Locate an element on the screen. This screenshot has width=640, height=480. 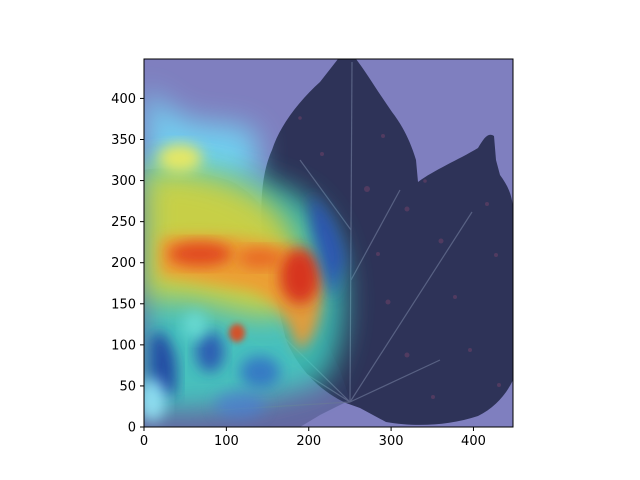
y-tick-label: 100 is located at coordinates (123, 345).